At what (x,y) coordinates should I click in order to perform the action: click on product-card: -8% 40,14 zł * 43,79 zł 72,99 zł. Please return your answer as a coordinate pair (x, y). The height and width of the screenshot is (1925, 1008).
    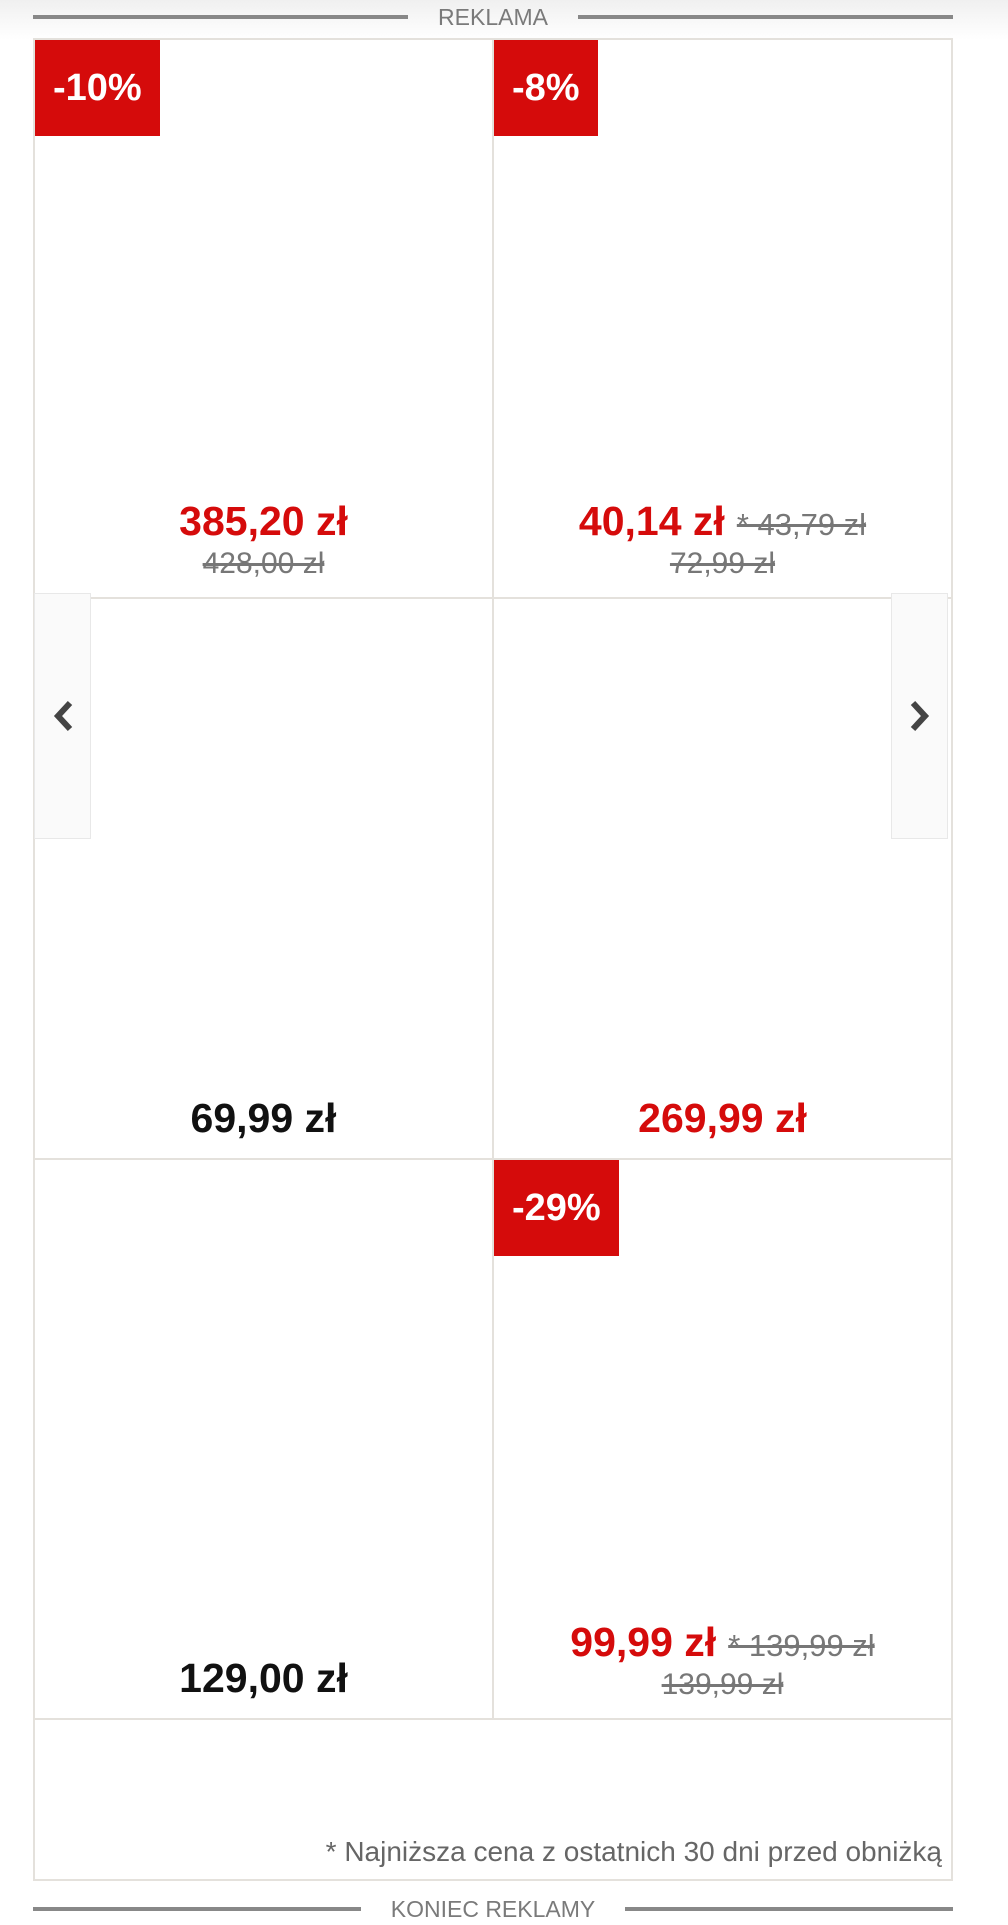
    Looking at the image, I should click on (722, 318).